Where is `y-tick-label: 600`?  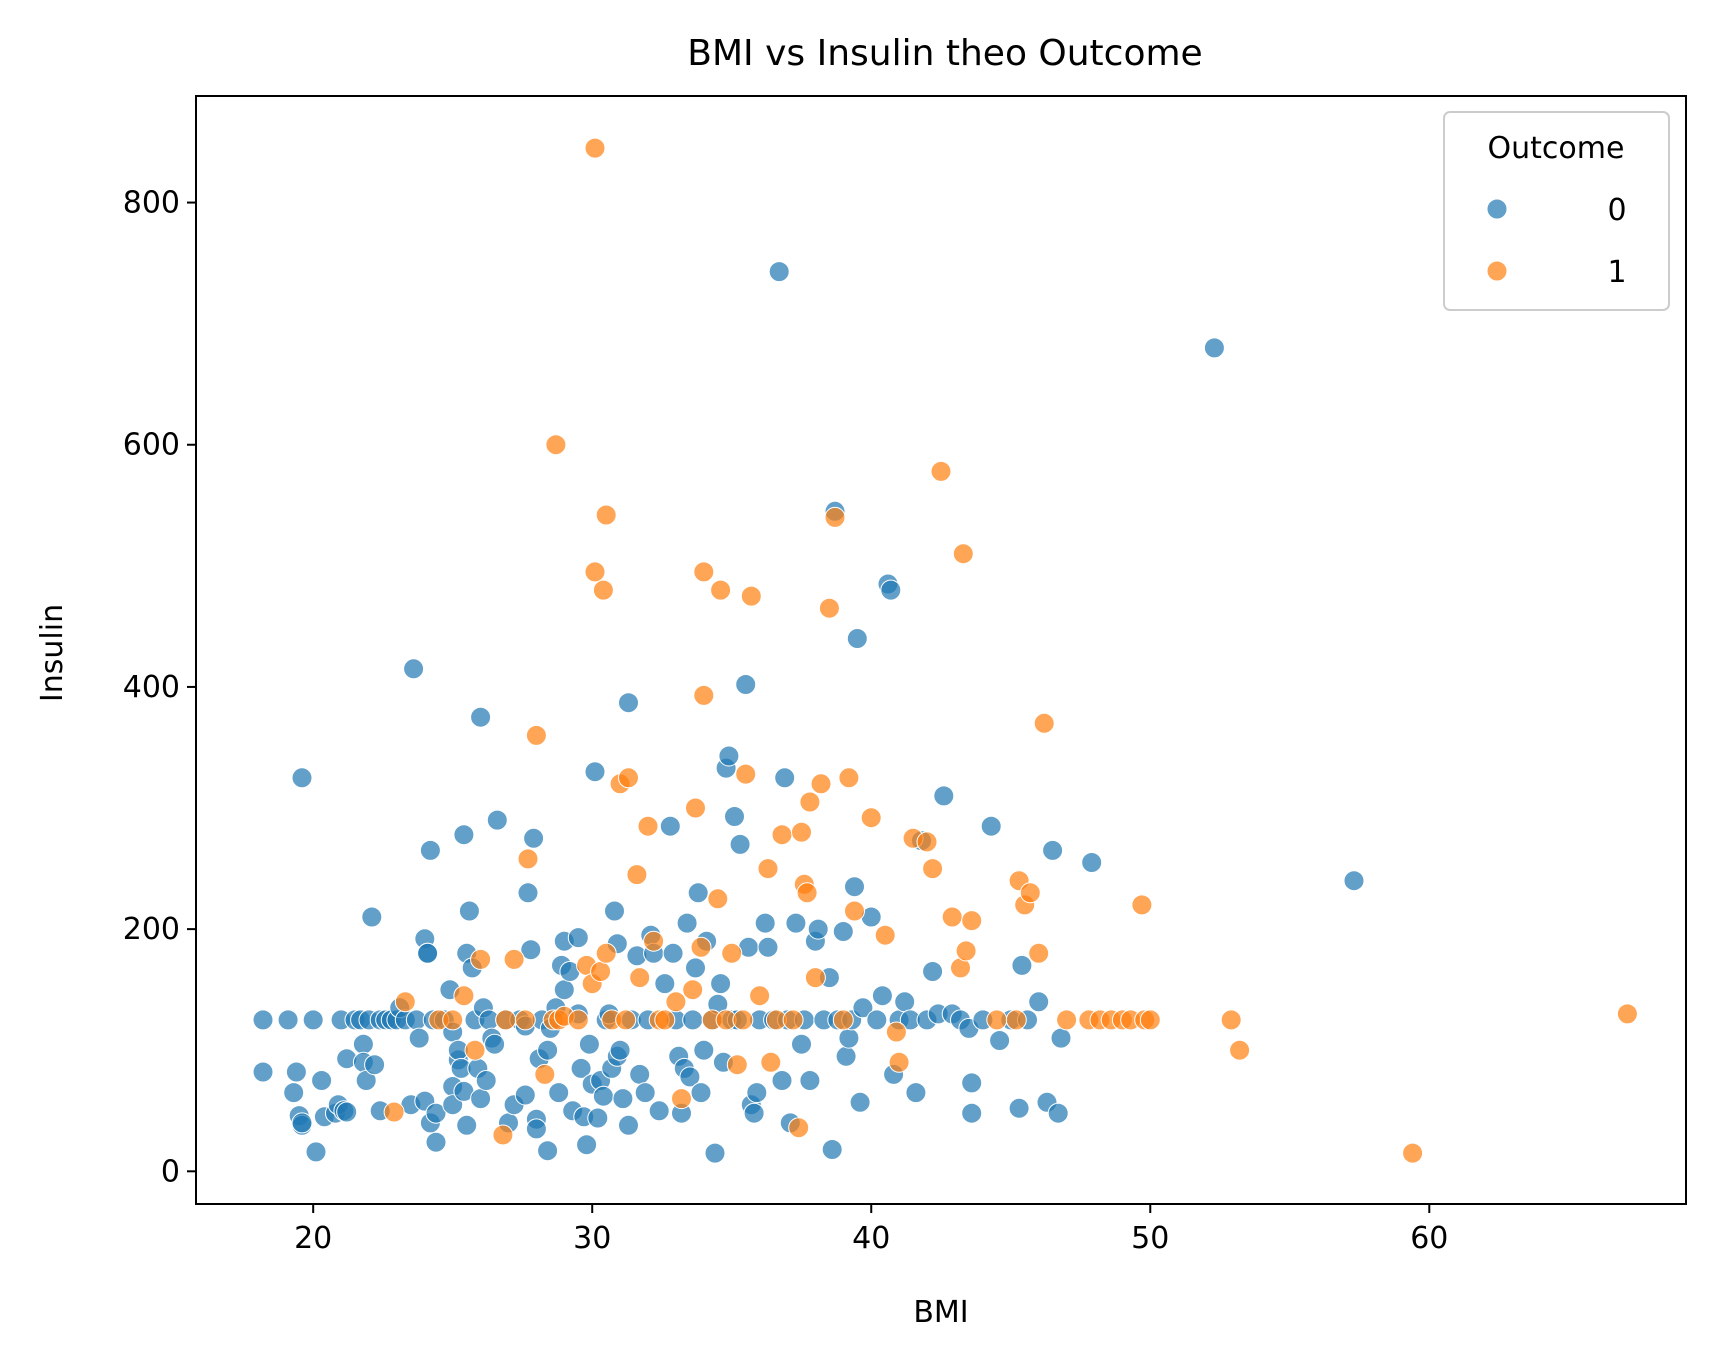
y-tick-label: 600 is located at coordinates (151, 445).